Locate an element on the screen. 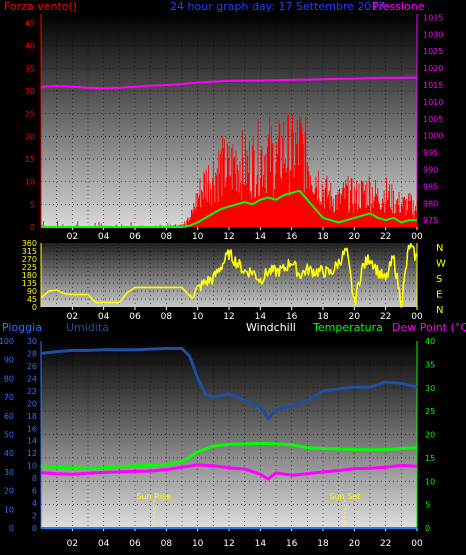 This screenshot has width=466, height=555. wind-tick-label: 35 is located at coordinates (30, 68).